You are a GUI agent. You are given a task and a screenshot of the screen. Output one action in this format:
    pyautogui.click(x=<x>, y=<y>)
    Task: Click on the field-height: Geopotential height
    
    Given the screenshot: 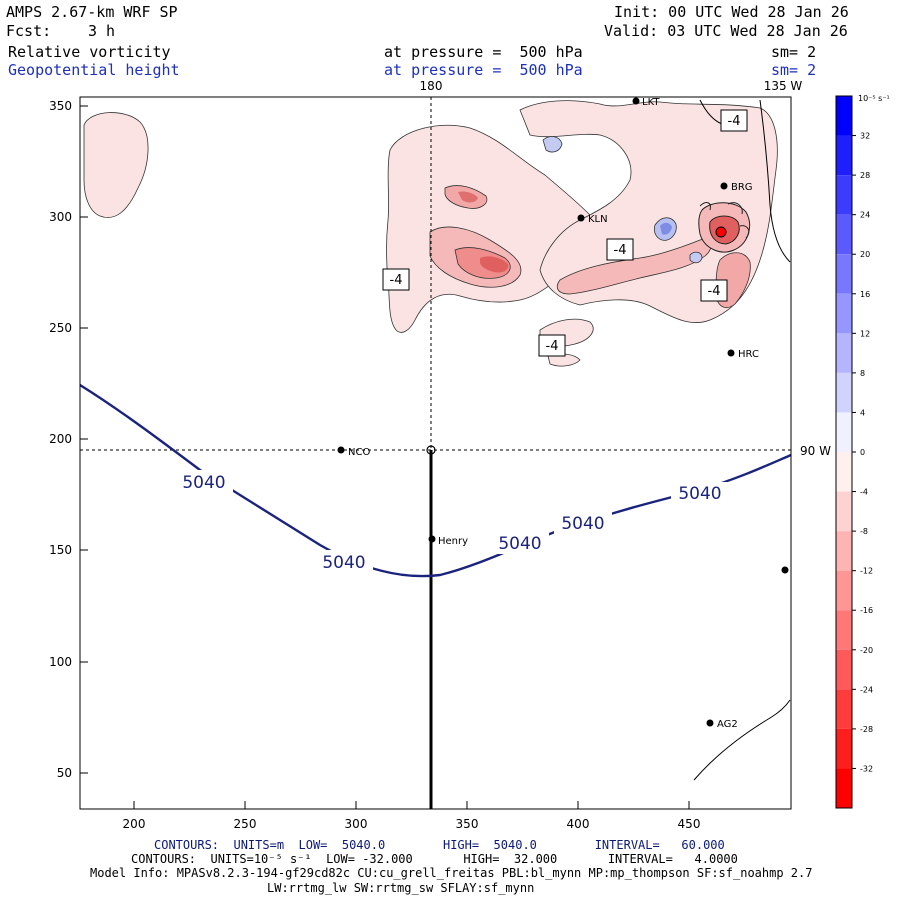 What is the action you would take?
    pyautogui.click(x=94, y=70)
    